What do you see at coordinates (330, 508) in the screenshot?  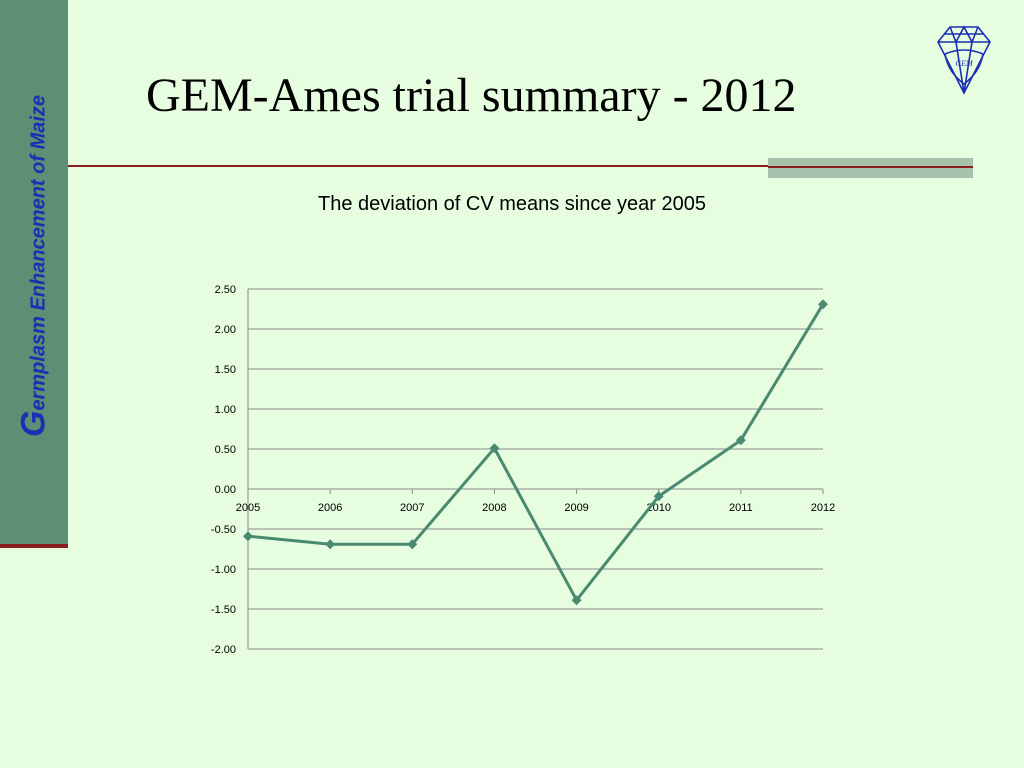 I see `x-tick-label: 2006` at bounding box center [330, 508].